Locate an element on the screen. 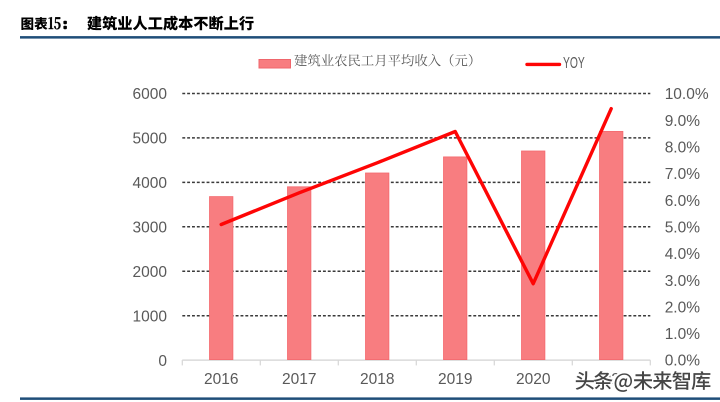 The image size is (720, 402). svg-text: 6.0% is located at coordinates (683, 201).